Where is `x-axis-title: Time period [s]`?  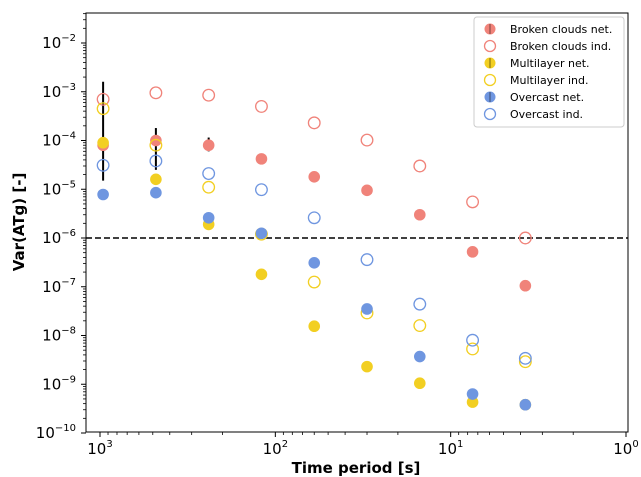
x-axis-title: Time period [s] is located at coordinates (356, 468).